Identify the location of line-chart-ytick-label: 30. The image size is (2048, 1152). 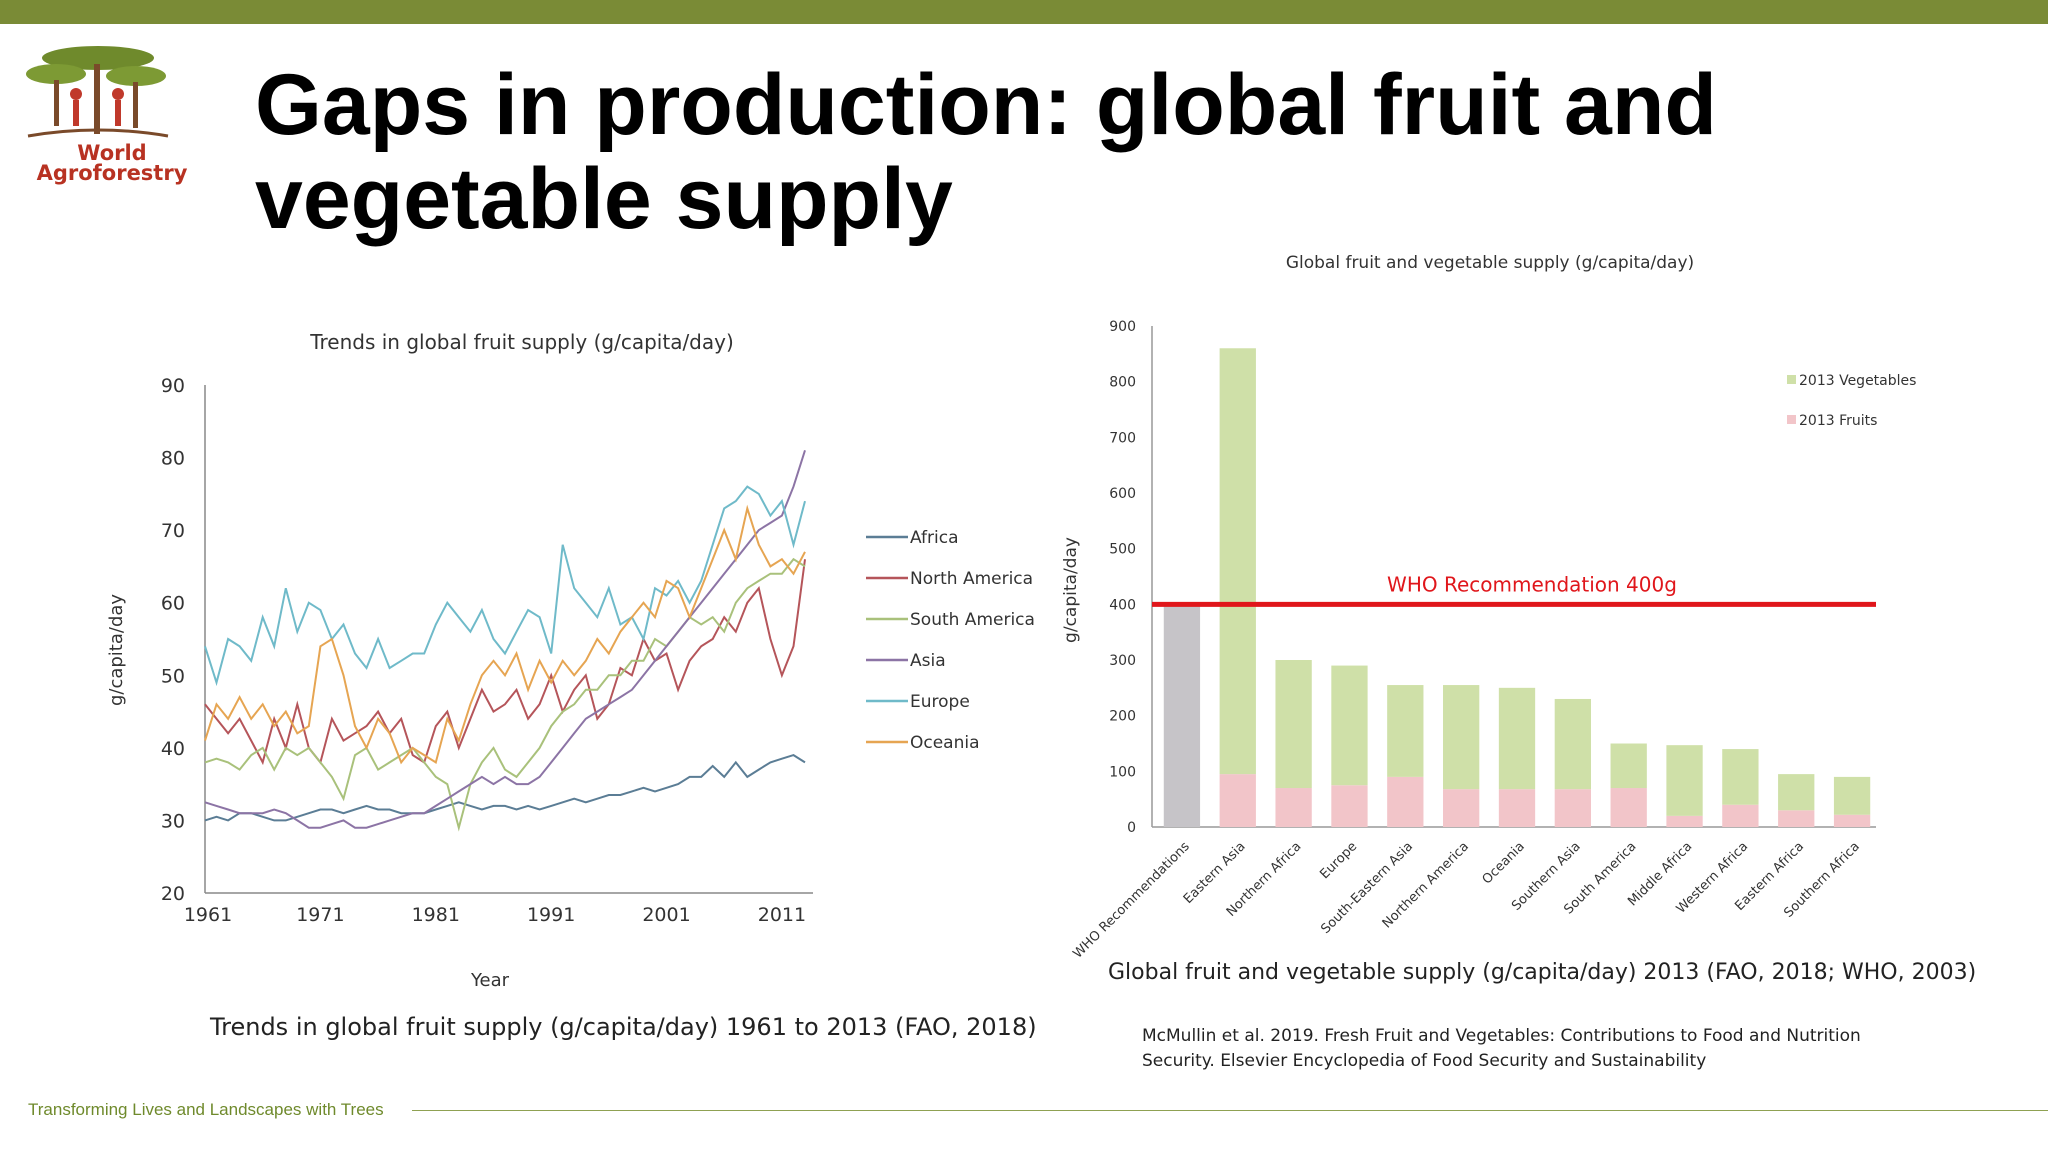
(173, 821).